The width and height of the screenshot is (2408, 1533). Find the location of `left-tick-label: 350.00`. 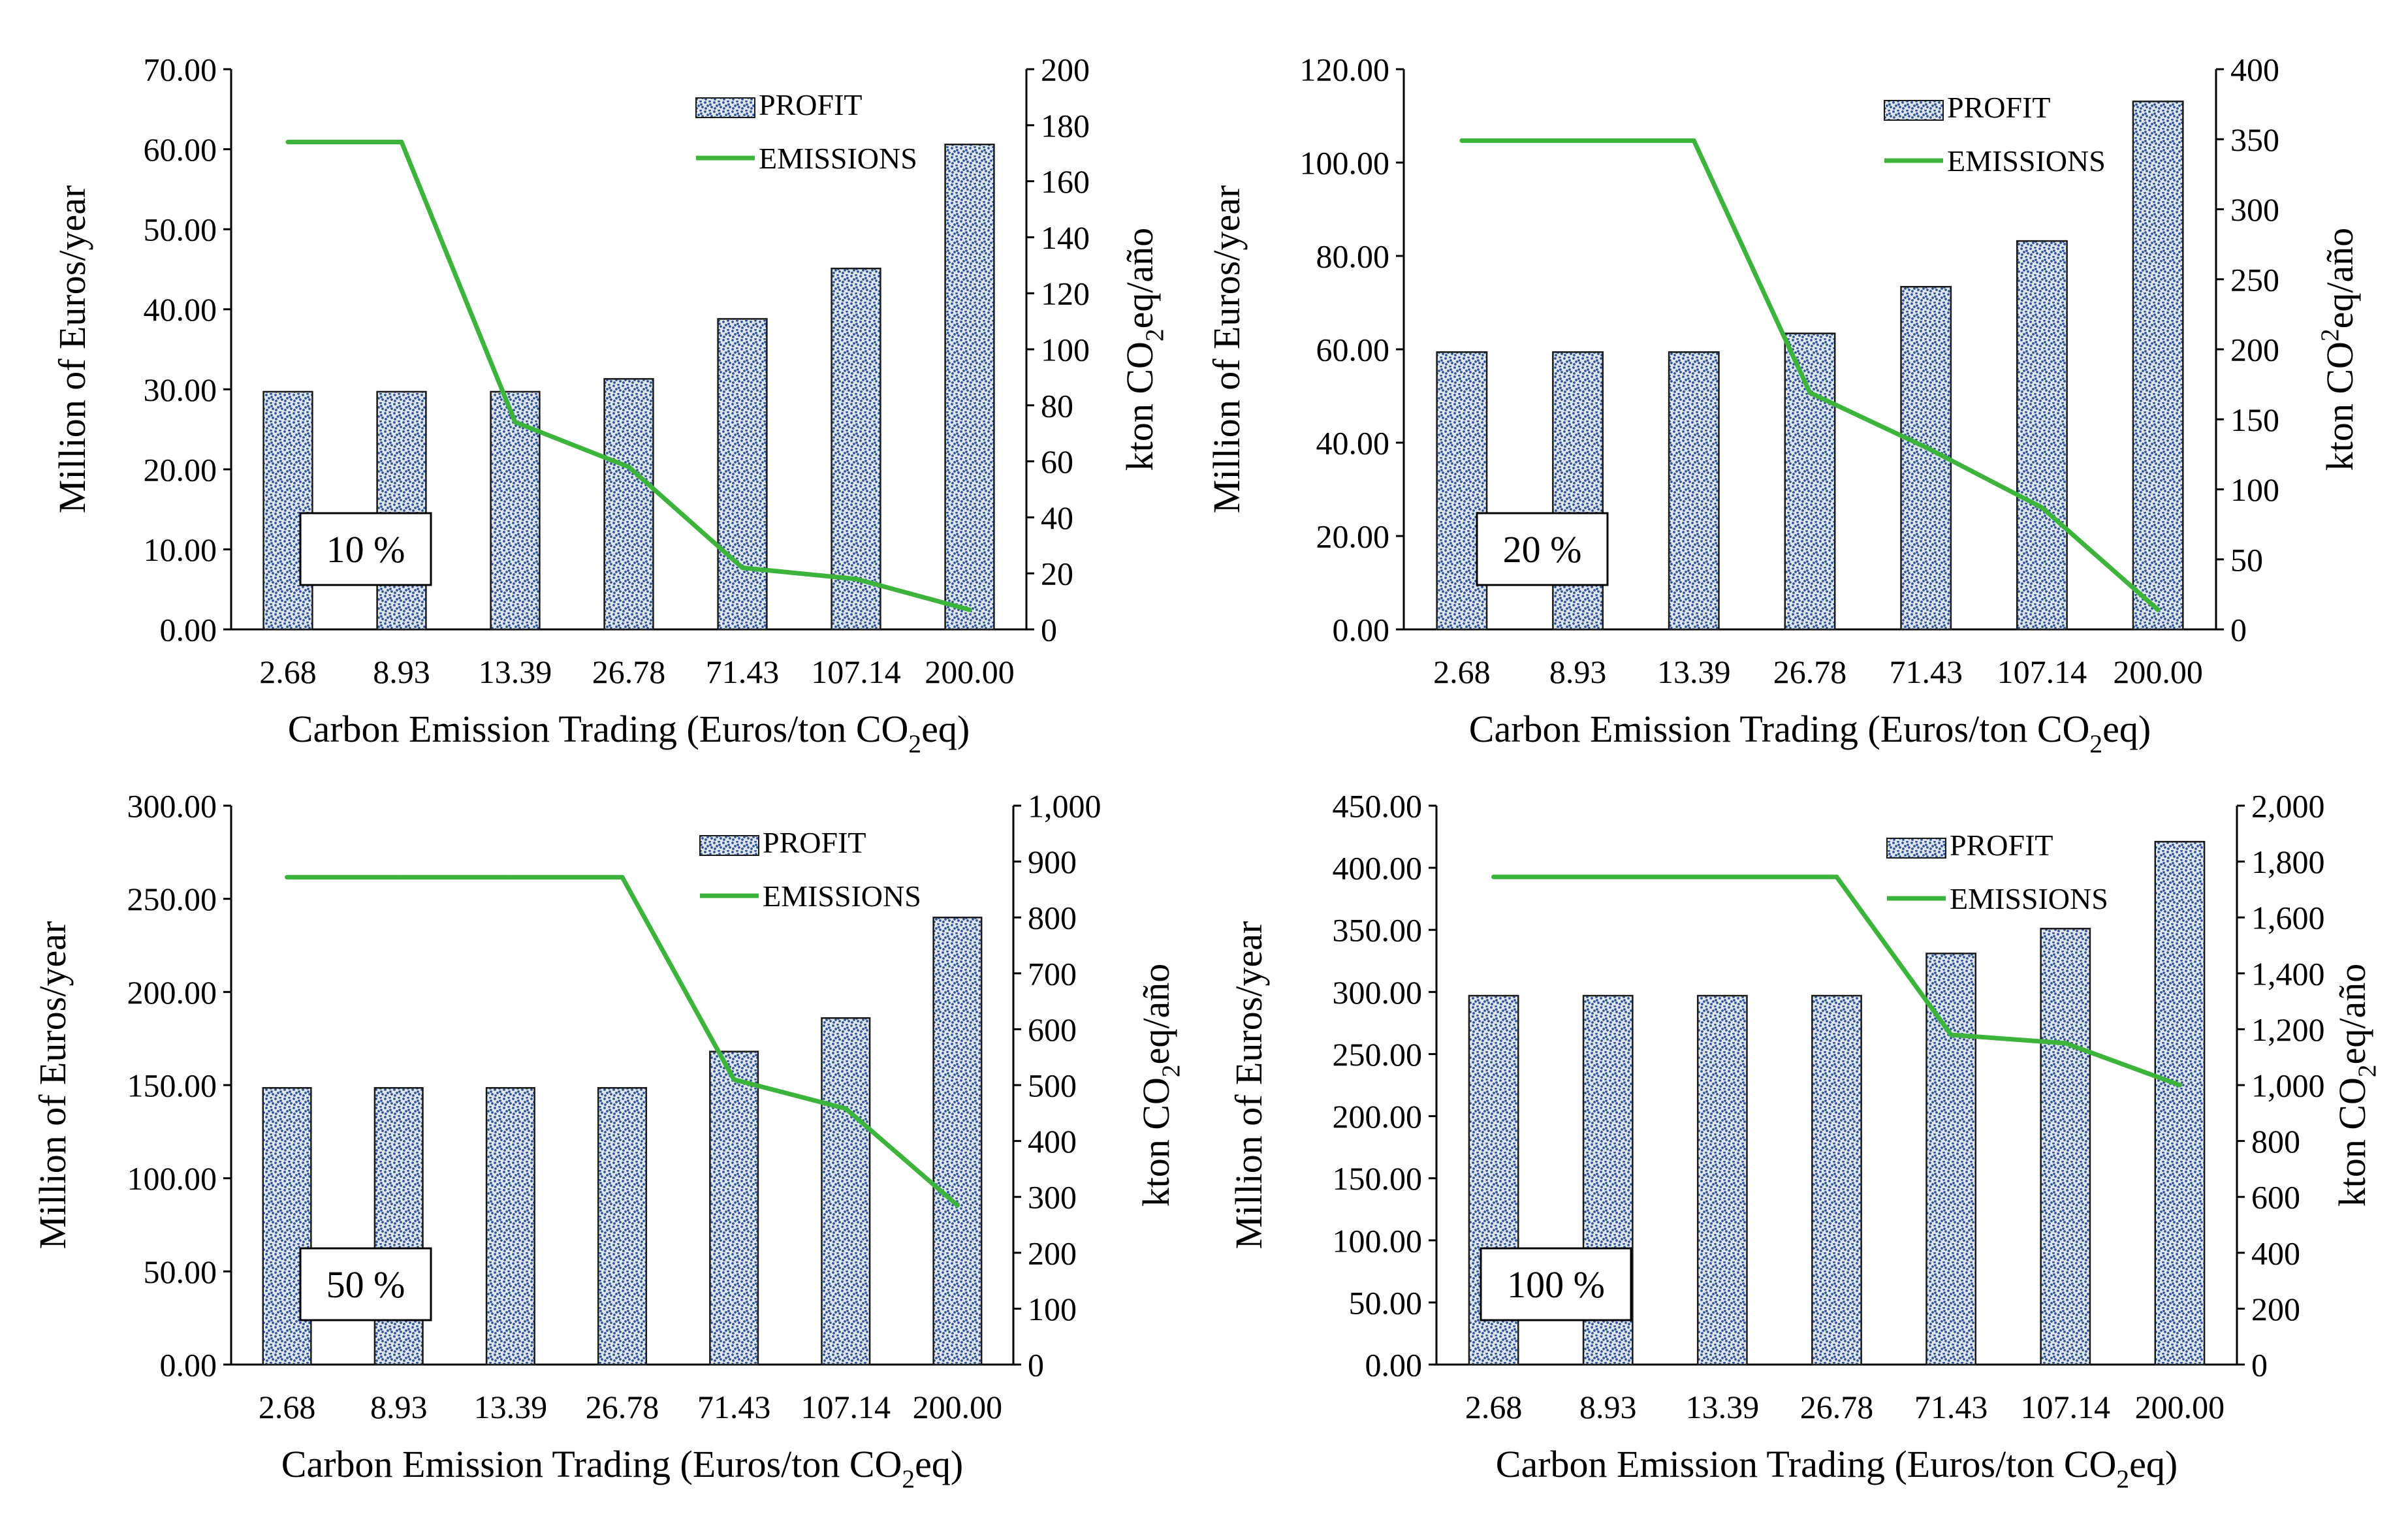

left-tick-label: 350.00 is located at coordinates (1378, 930).